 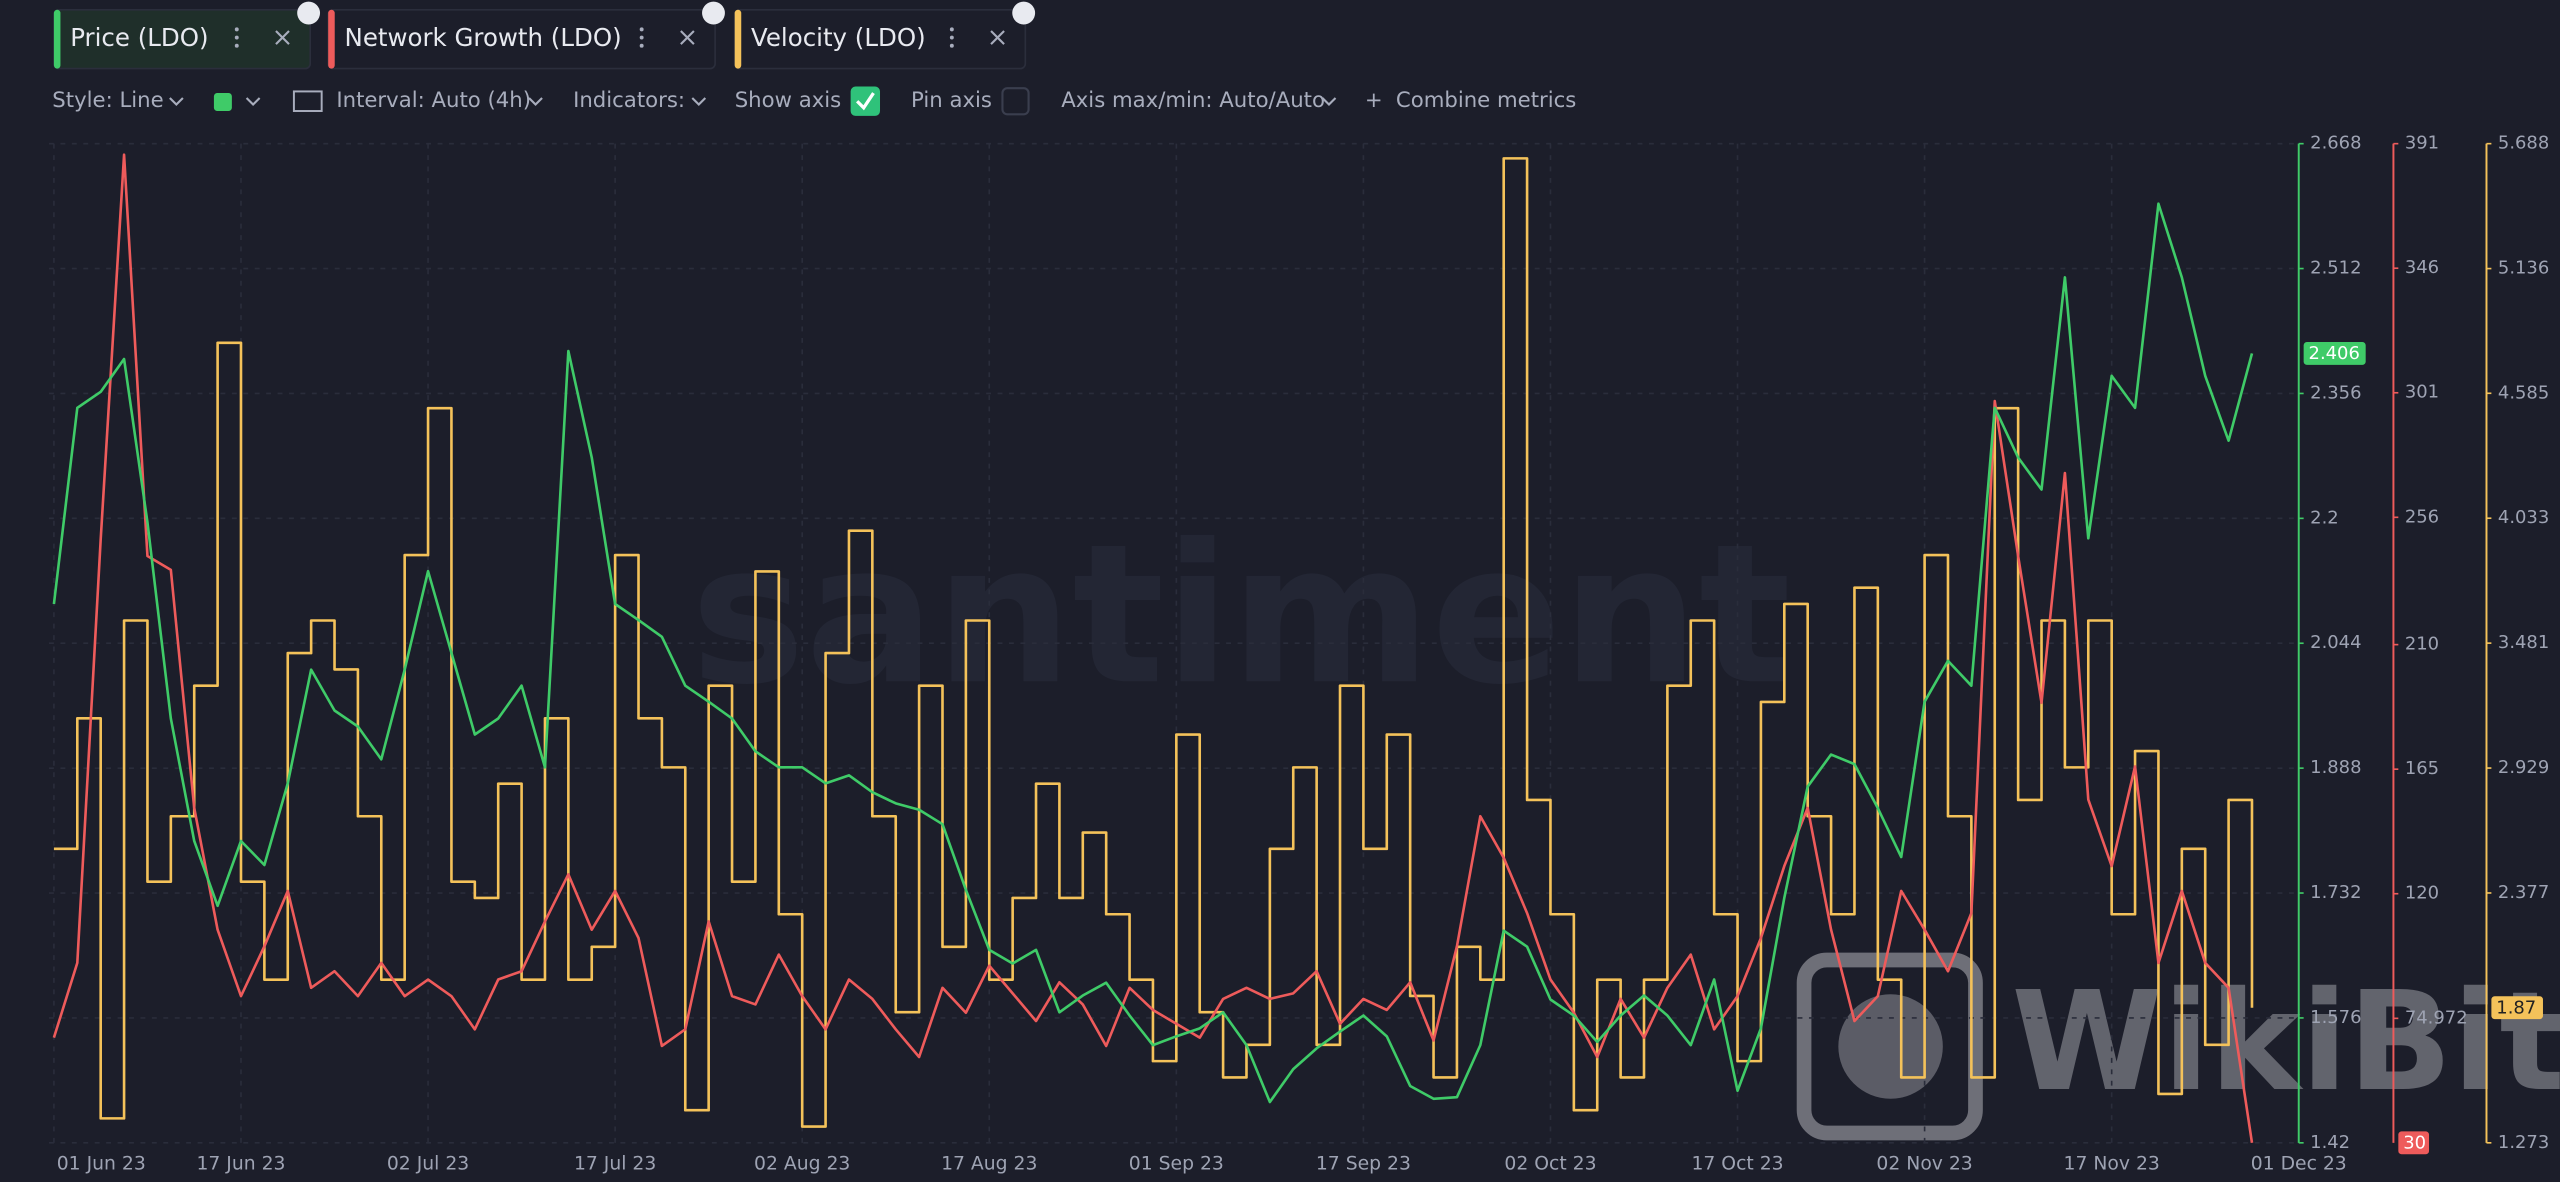 What do you see at coordinates (2523, 517) in the screenshot?
I see `y-tick-label: 4.033` at bounding box center [2523, 517].